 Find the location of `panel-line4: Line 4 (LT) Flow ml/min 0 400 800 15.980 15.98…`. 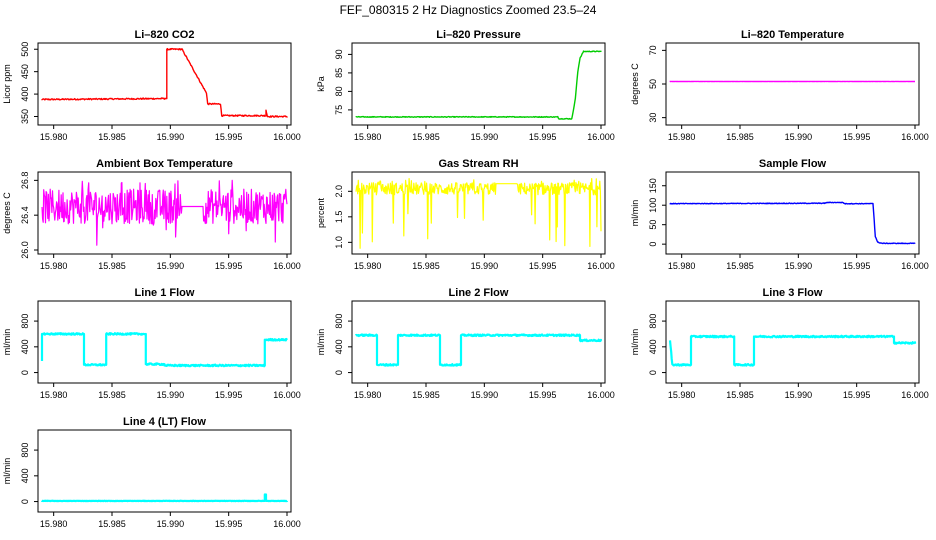

panel-line4: Line 4 (LT) Flow ml/min 0 400 800 15.980 15.98… is located at coordinates (151, 472).